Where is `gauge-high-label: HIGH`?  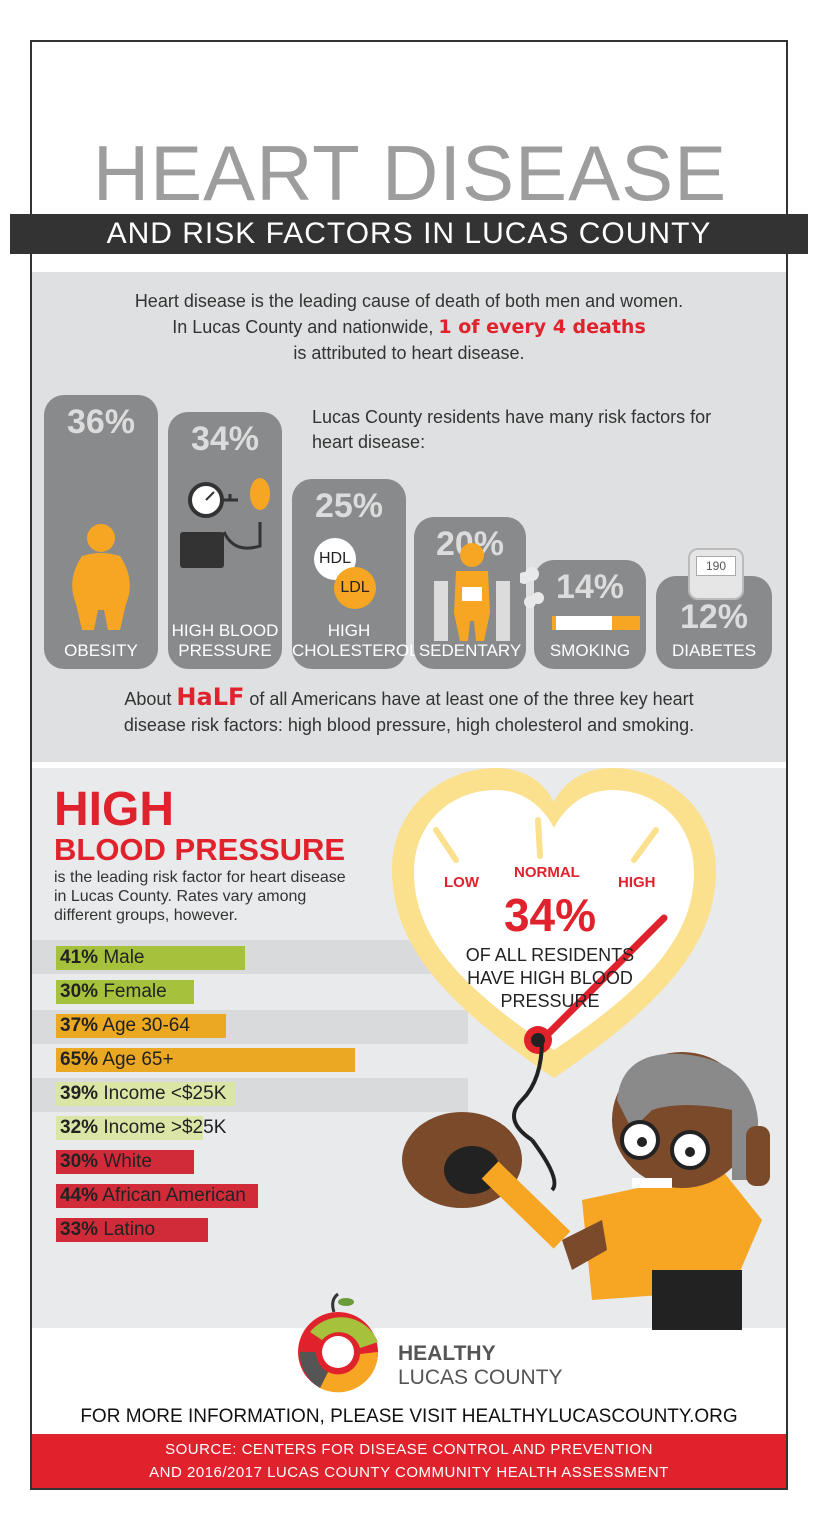 gauge-high-label: HIGH is located at coordinates (637, 882).